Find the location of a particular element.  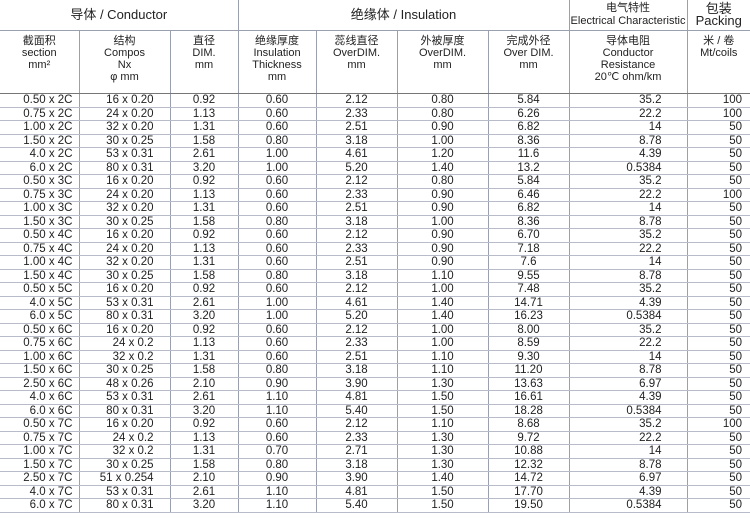

cell-section: 6.0 x 5C is located at coordinates (40, 316).